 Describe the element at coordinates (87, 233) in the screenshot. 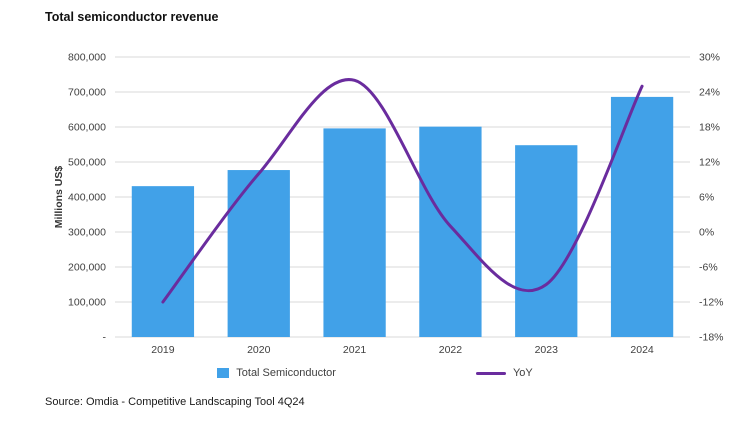

I see `left-axis-tick: 300,000` at that location.